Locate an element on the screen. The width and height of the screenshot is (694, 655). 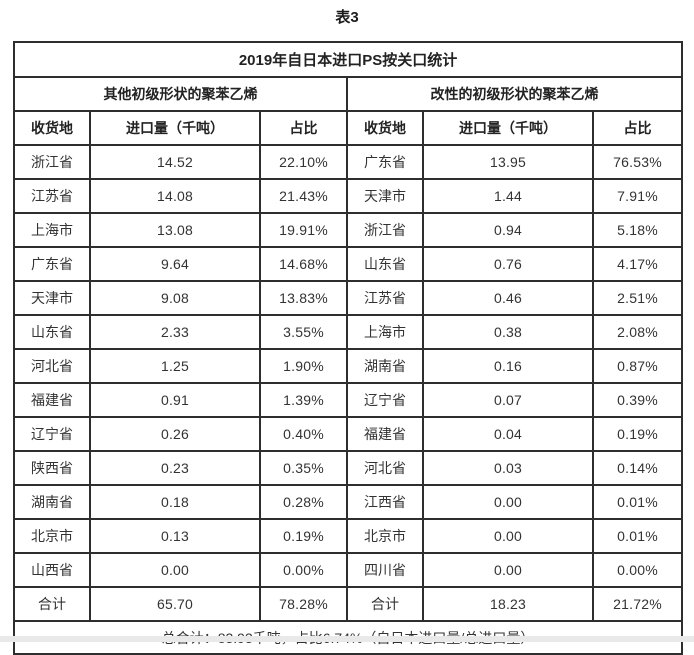
column-header-share-left: 占比 is located at coordinates (303, 128).